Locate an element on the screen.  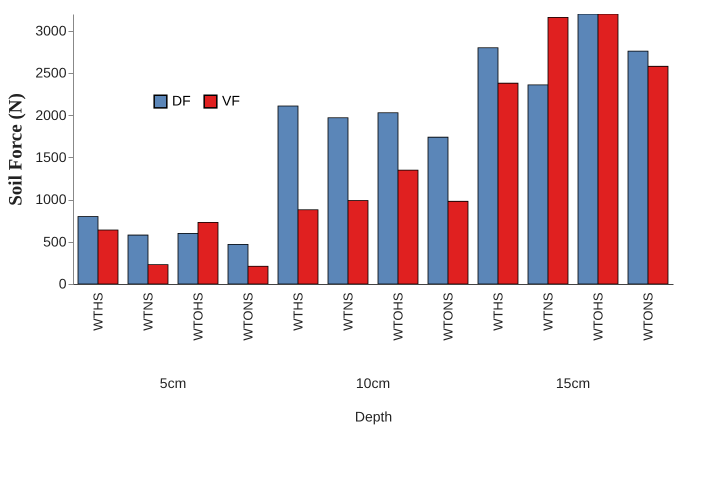
y-tick-label: 500 is located at coordinates (55, 241).